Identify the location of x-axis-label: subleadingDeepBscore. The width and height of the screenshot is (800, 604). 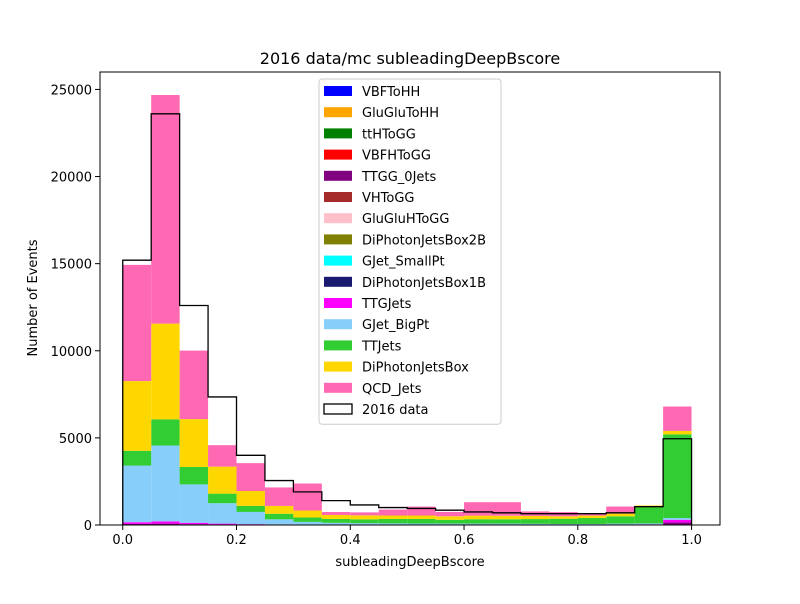
(409, 562).